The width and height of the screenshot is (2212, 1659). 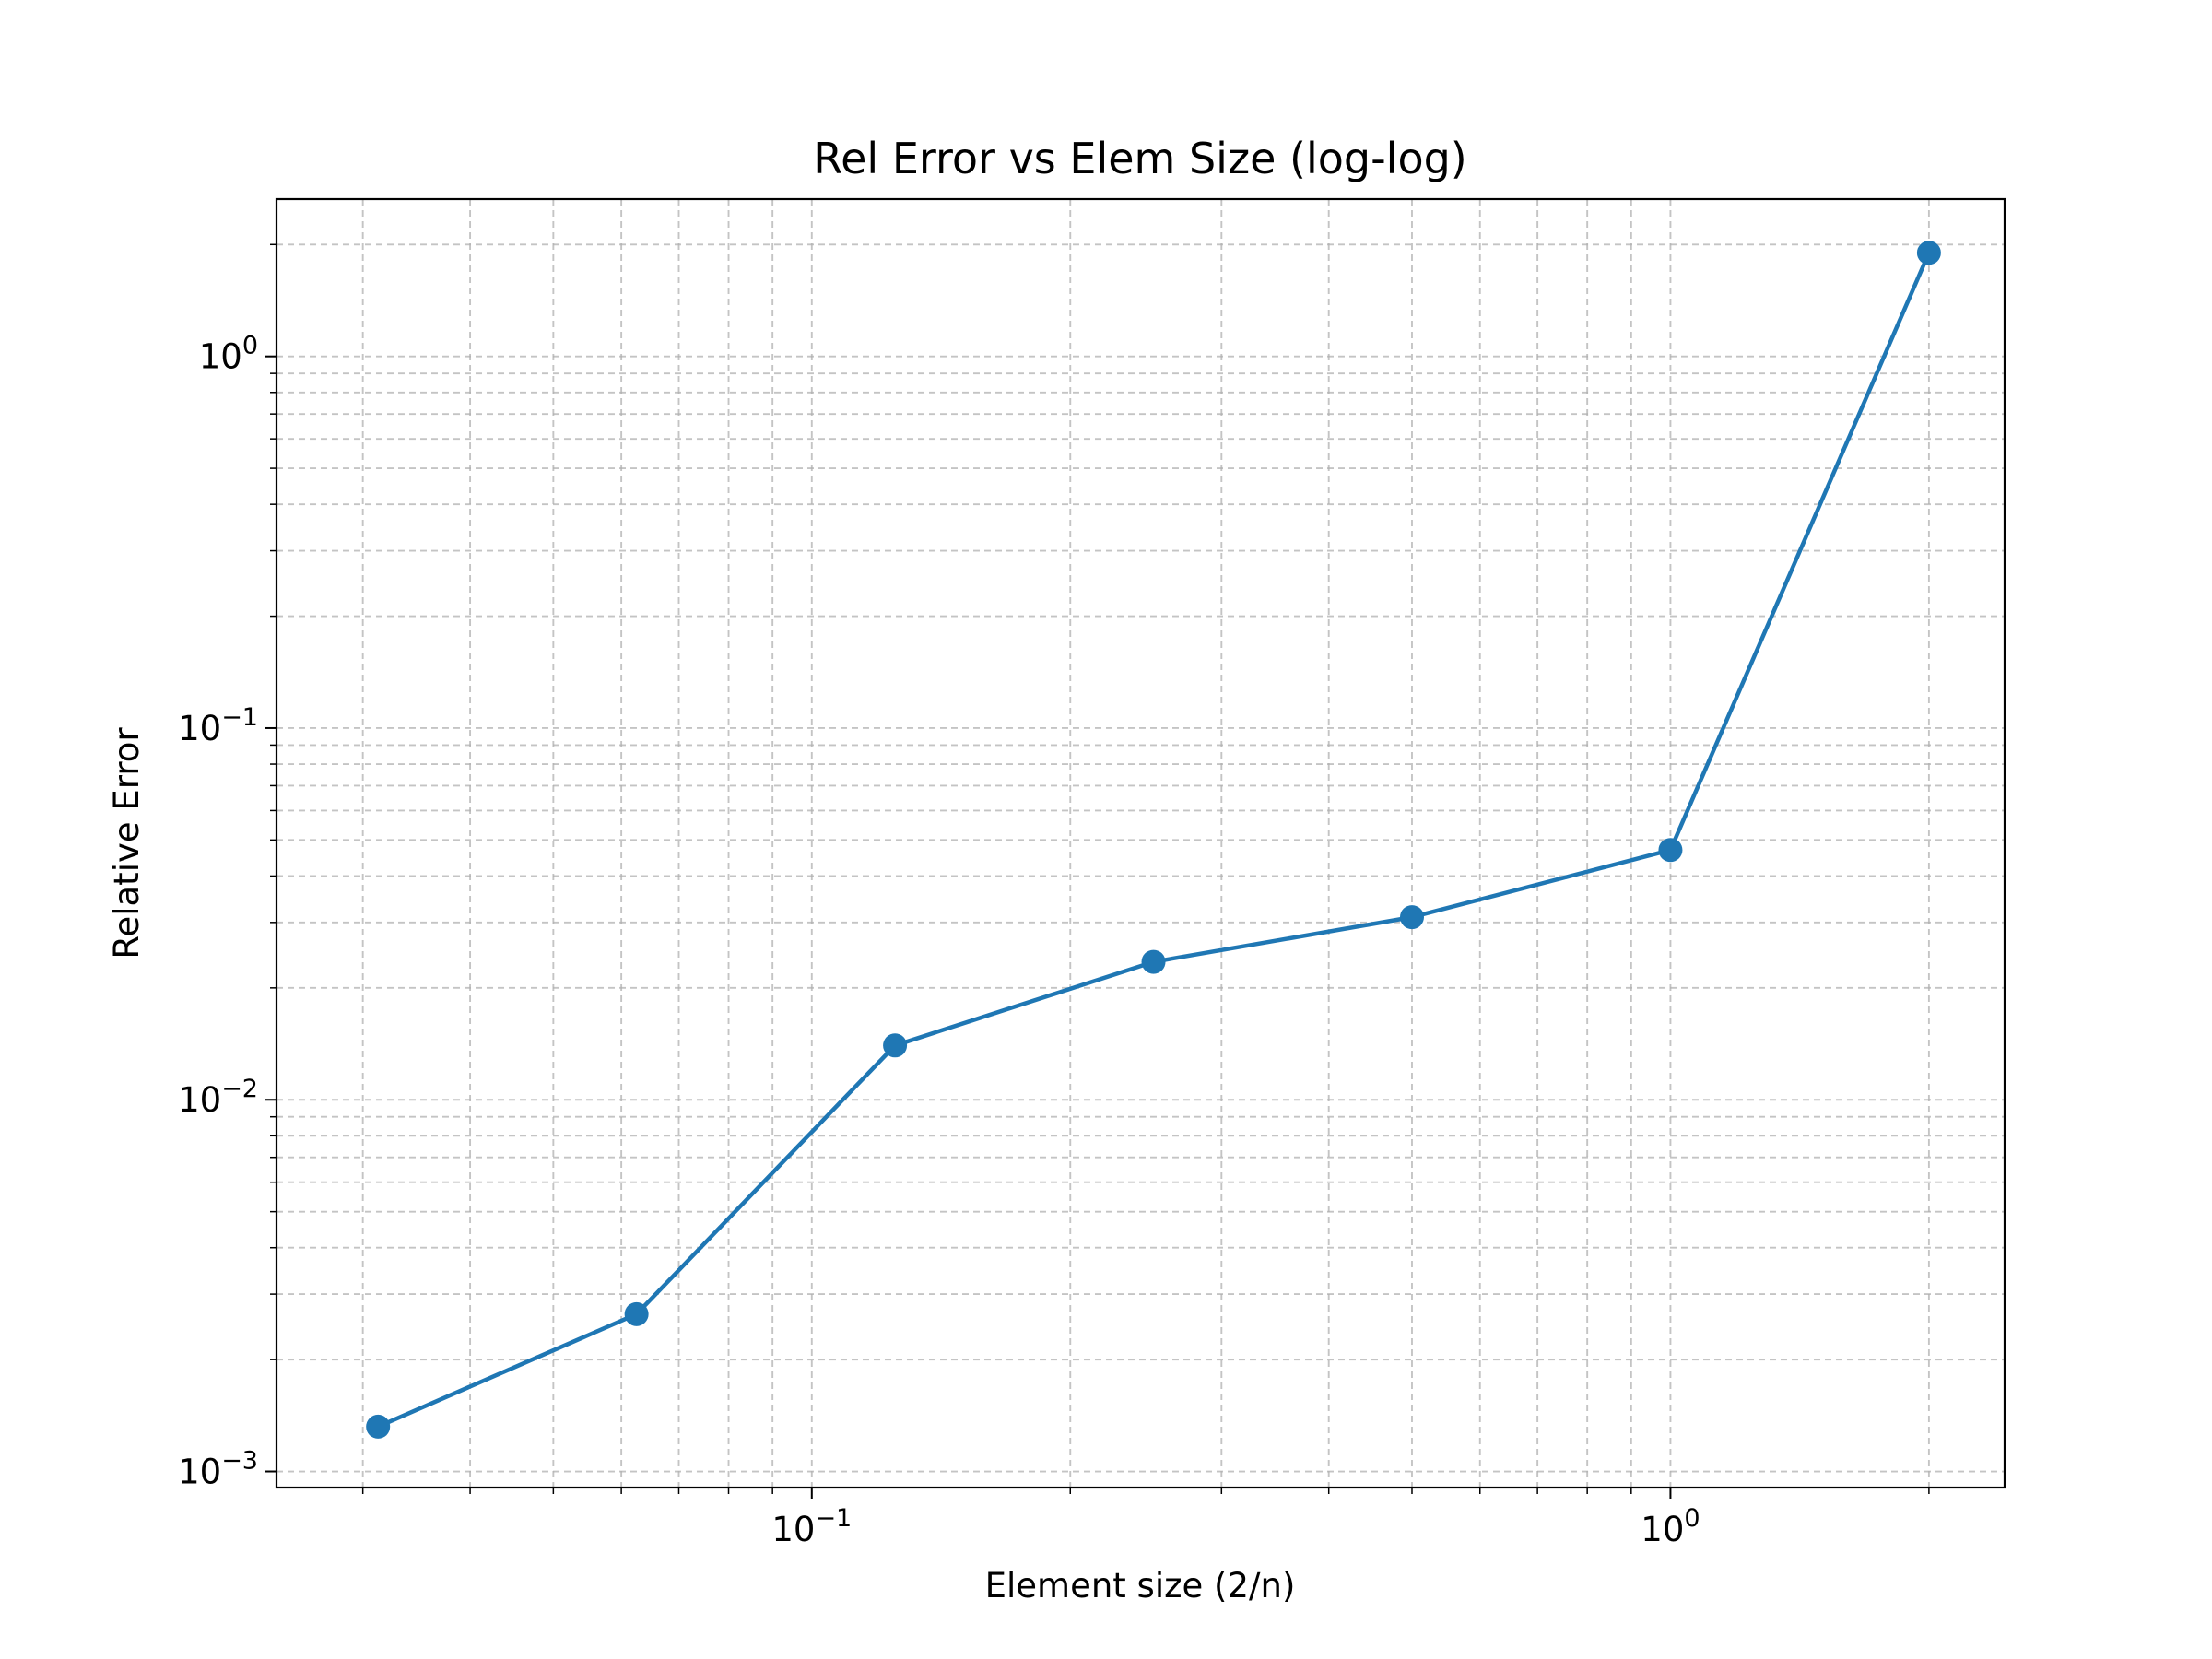 What do you see at coordinates (218, 1469) in the screenshot?
I see `y-tick-label: 10⁻³` at bounding box center [218, 1469].